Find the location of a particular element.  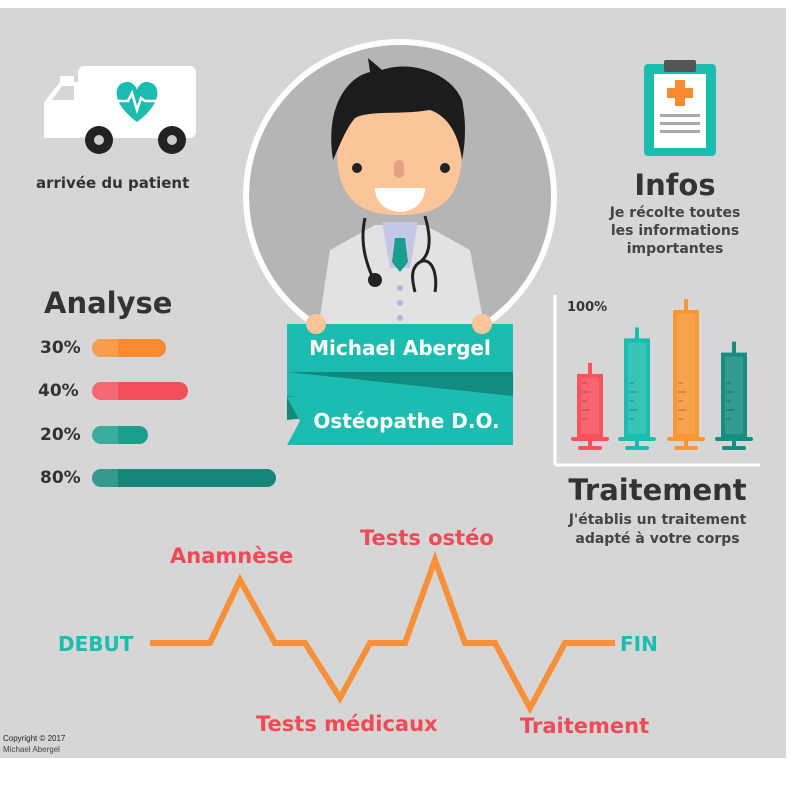

doctor-name: Michael Abergel is located at coordinates (400, 348).